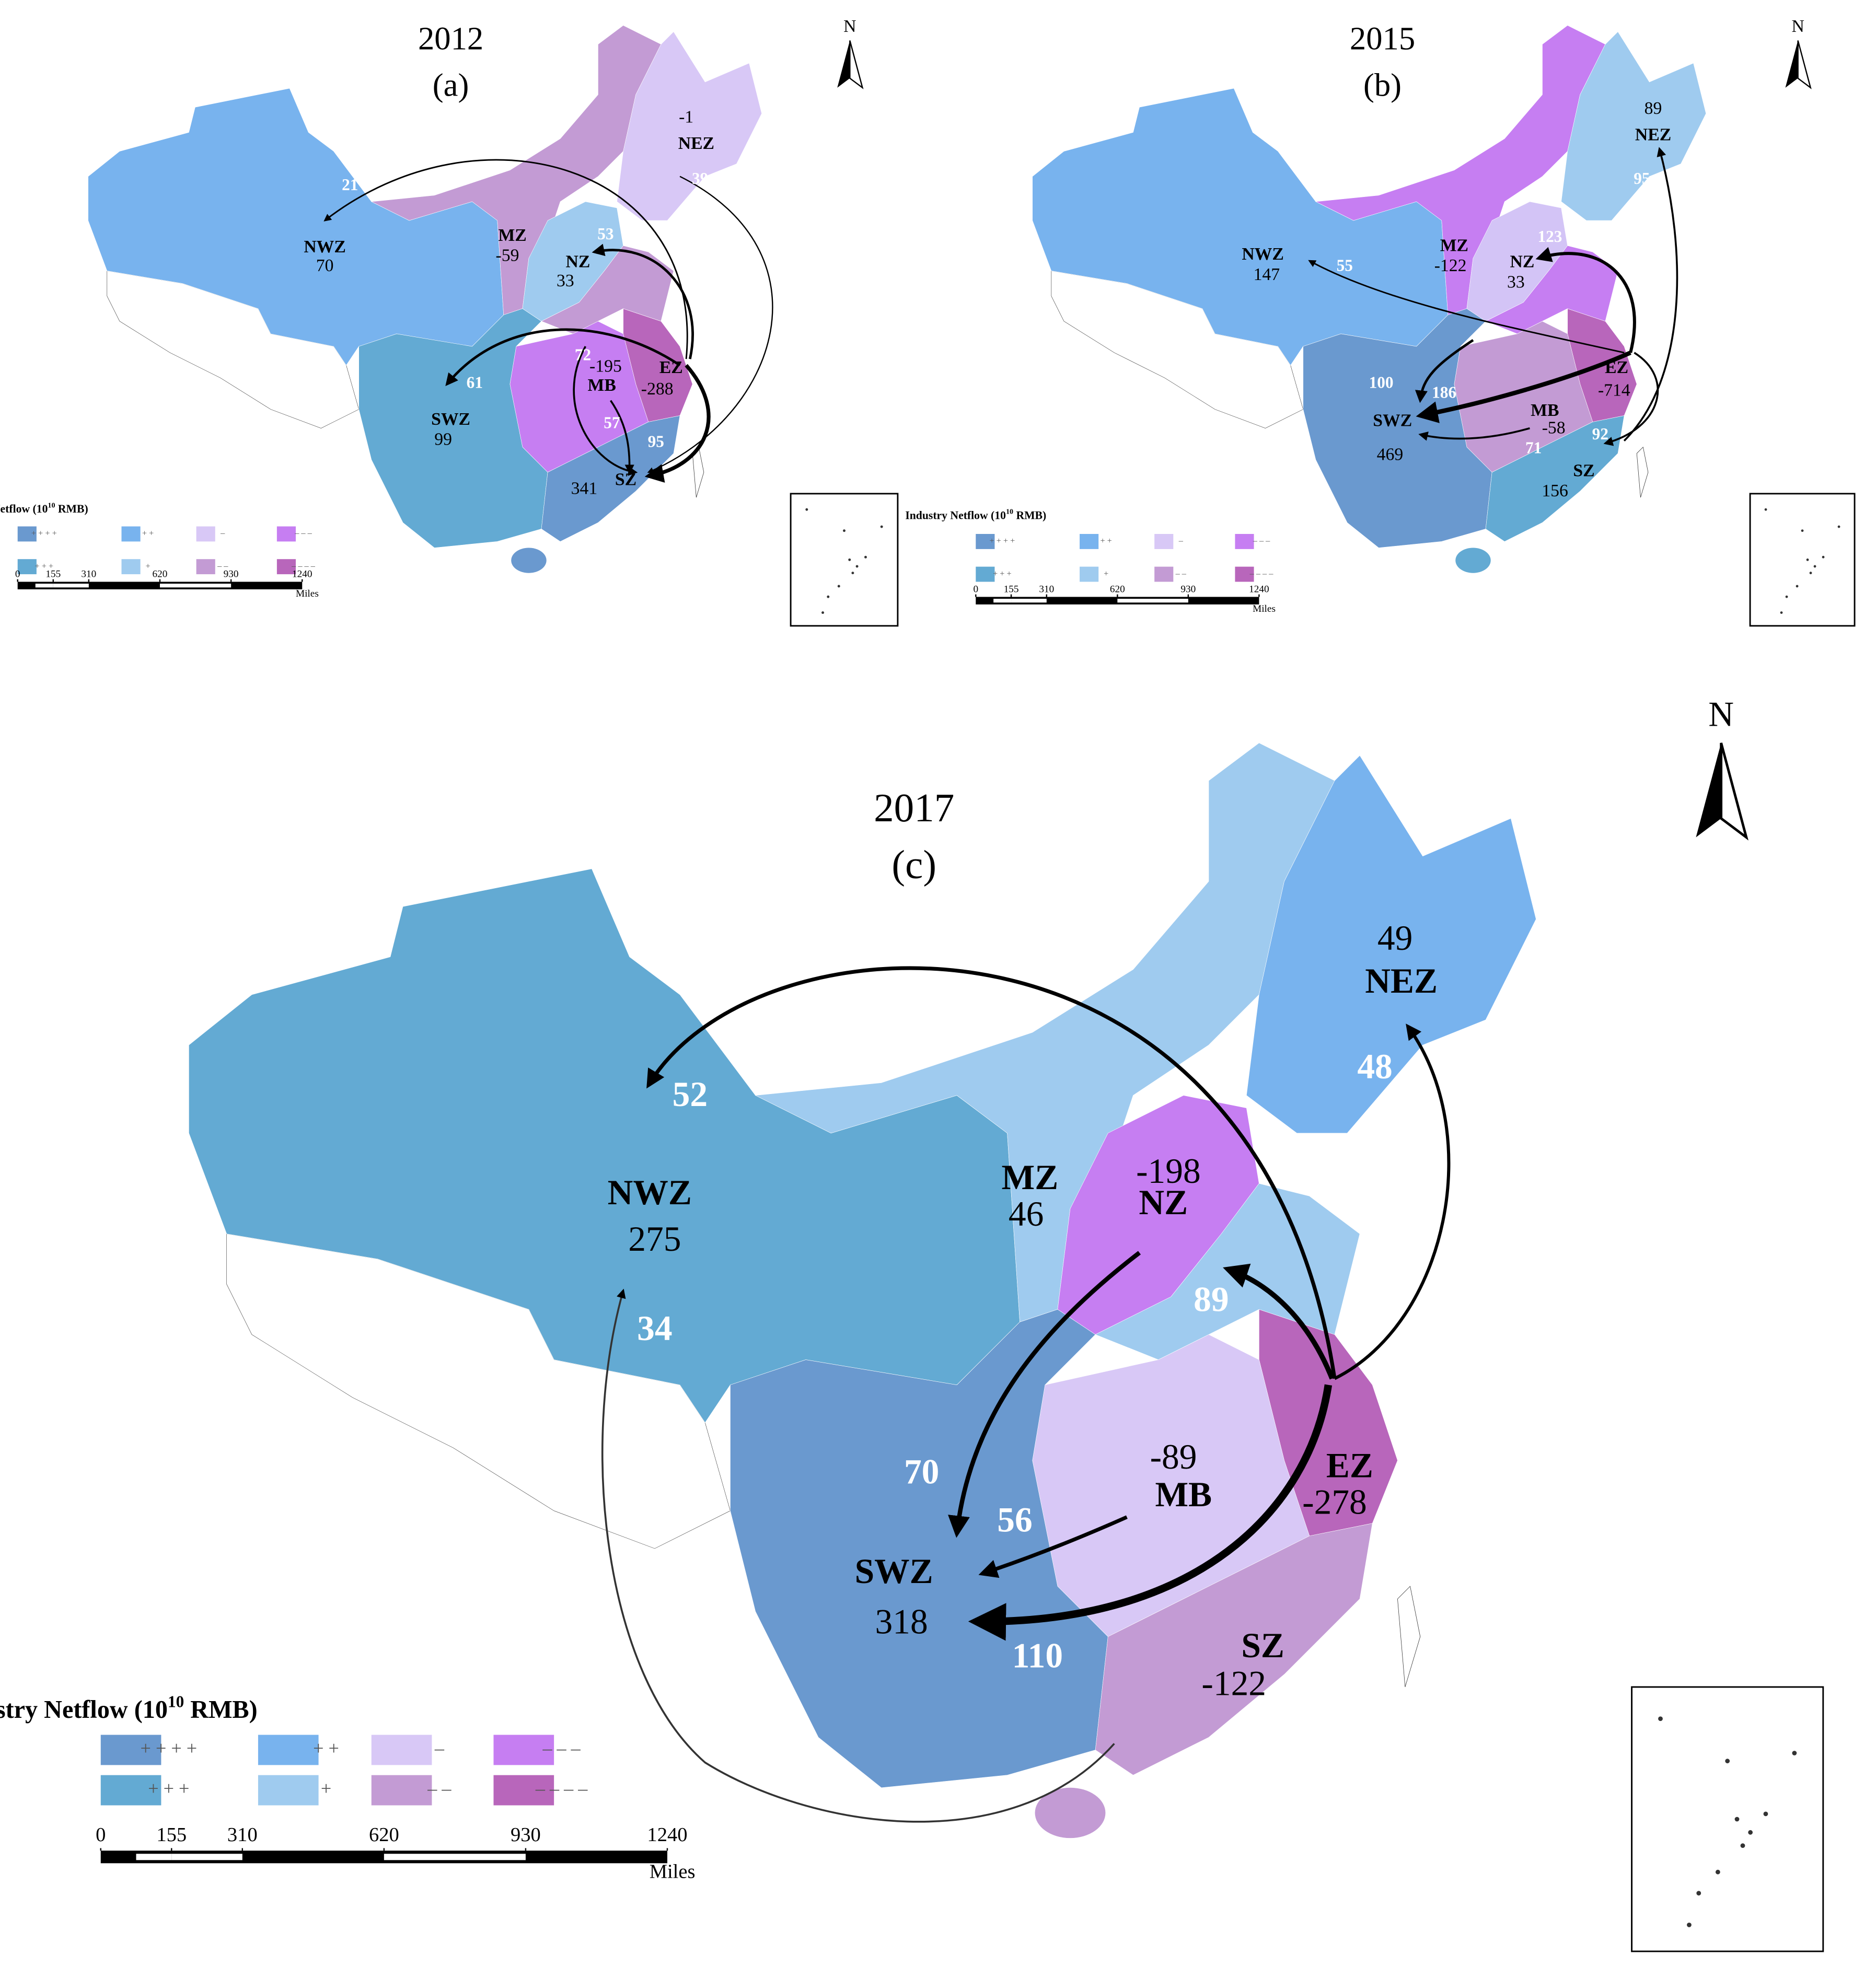 The image size is (1876, 1978). What do you see at coordinates (1349, 1465) in the screenshot?
I see `region-name: EZ` at bounding box center [1349, 1465].